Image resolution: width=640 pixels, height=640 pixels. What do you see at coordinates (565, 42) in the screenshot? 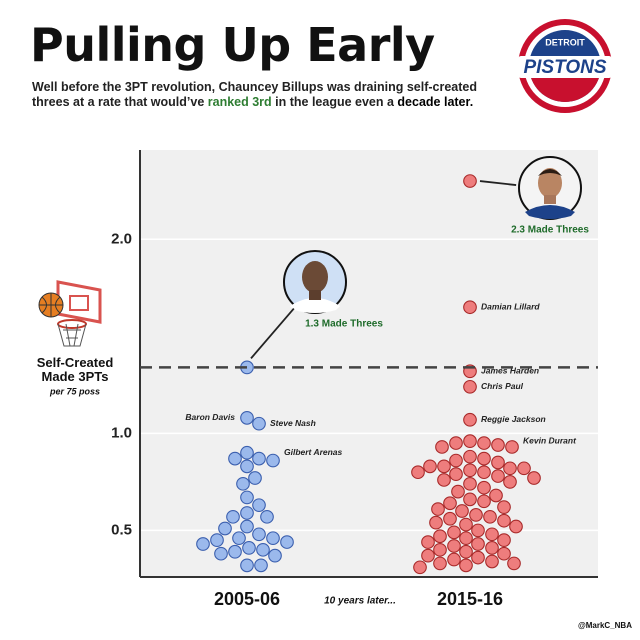
I see `logo-top: DETROIT` at bounding box center [565, 42].